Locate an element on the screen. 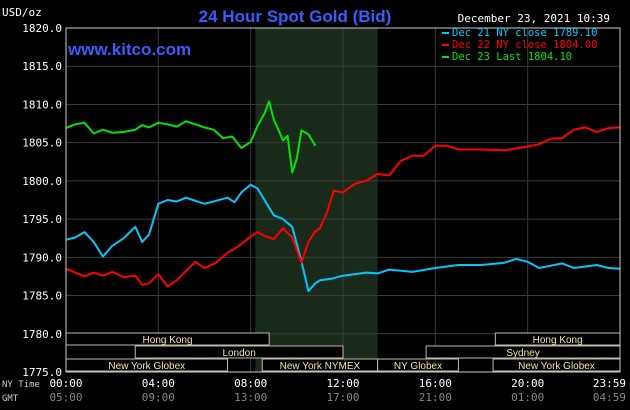 The width and height of the screenshot is (630, 410). website-label: www.kitco.com is located at coordinates (129, 49).